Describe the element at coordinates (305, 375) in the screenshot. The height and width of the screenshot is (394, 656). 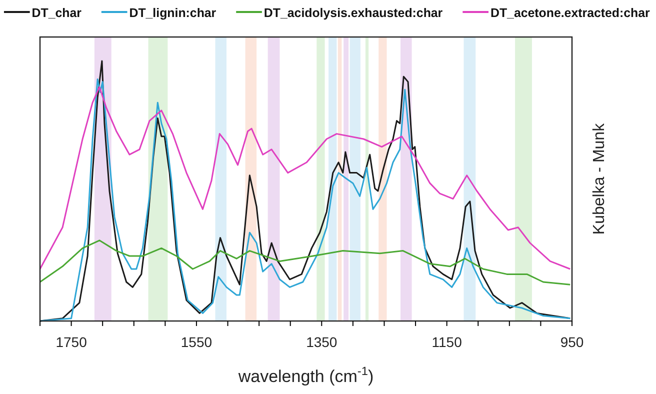
I see `x-axis-title: wavelength (cm$^{-1}$)` at that location.